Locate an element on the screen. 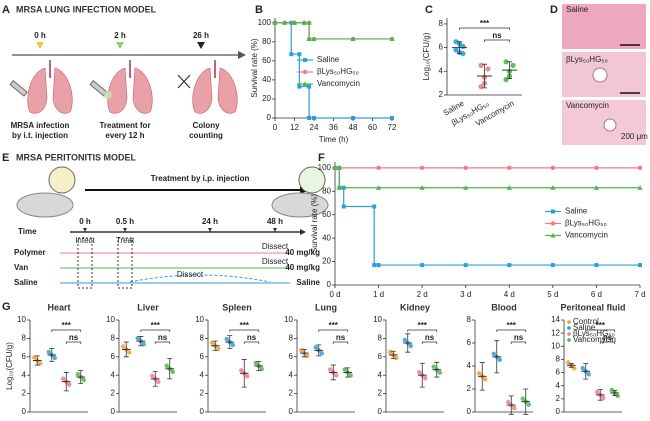 This screenshot has height=421, width=650. y-tick-label: 100 is located at coordinates (325, 167).